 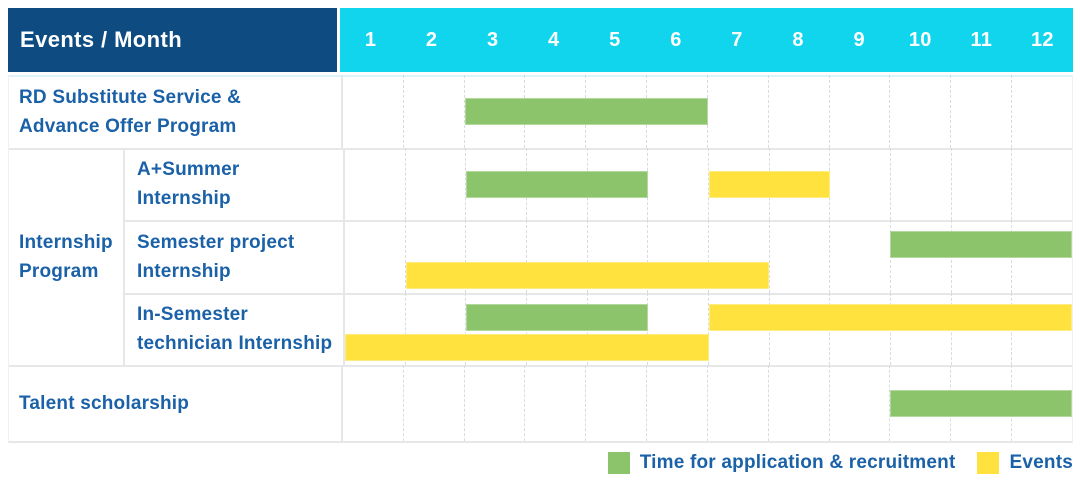 I want to click on group-label-line: Program, so click(x=59, y=271).